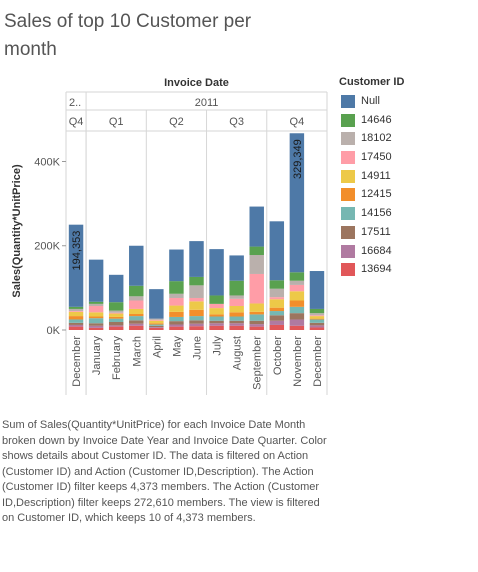 The height and width of the screenshot is (572, 478). I want to click on legend-item: 18102, so click(406, 138).